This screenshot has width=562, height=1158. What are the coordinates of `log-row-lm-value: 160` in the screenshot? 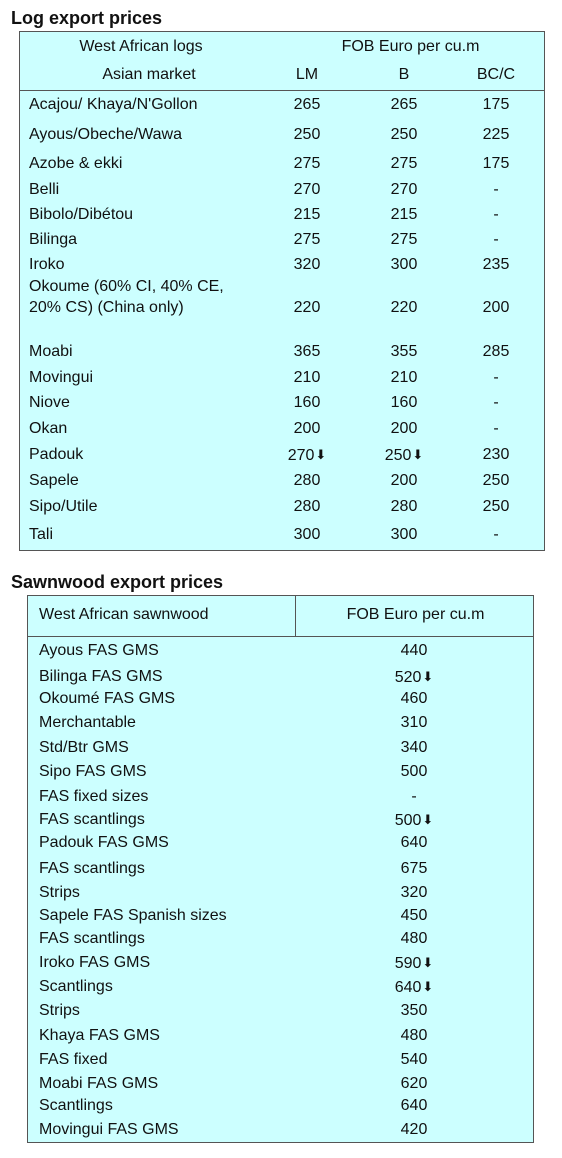 It's located at (307, 402).